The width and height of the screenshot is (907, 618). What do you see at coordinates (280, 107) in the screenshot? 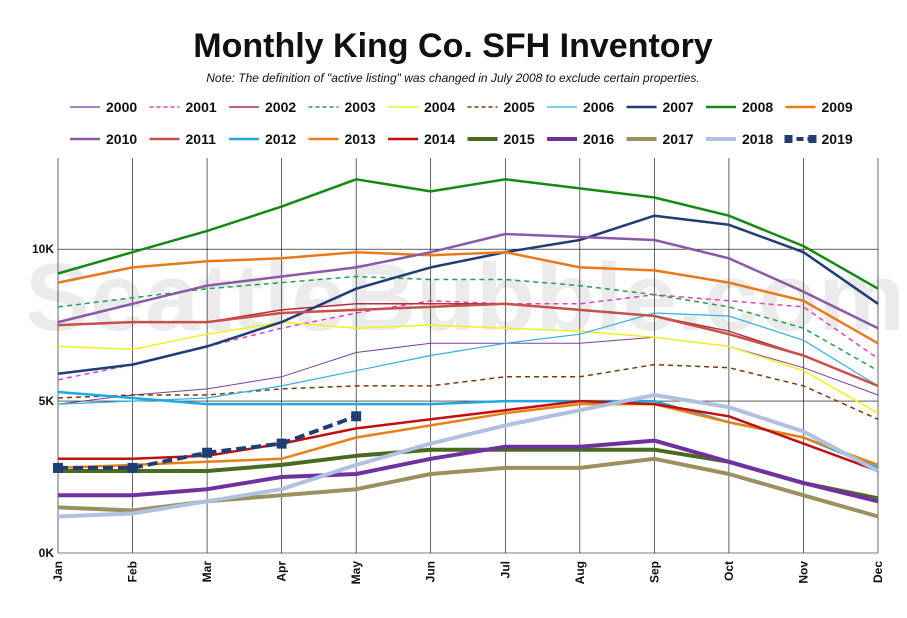
I see `legend-label-2002: 2002` at bounding box center [280, 107].